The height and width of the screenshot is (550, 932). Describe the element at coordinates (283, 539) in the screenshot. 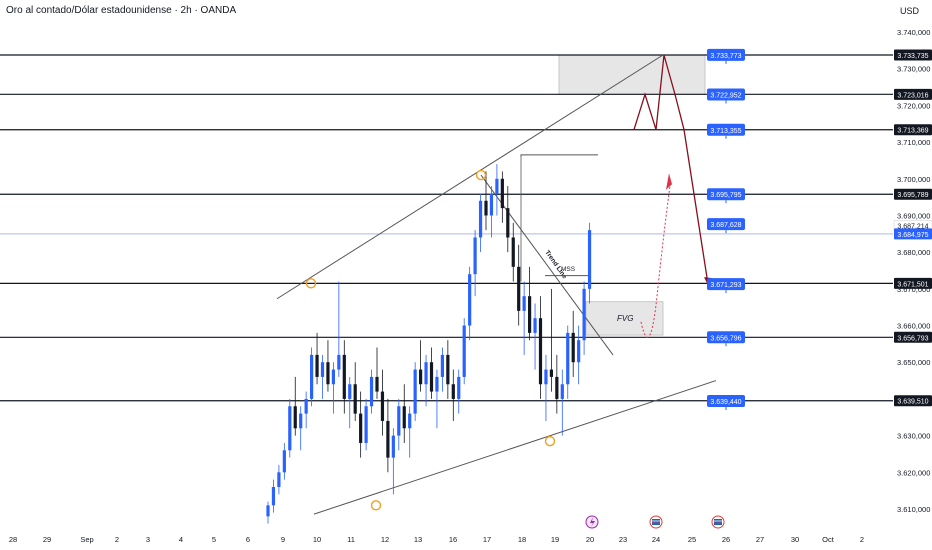

I see `x-tick-label: 9` at that location.